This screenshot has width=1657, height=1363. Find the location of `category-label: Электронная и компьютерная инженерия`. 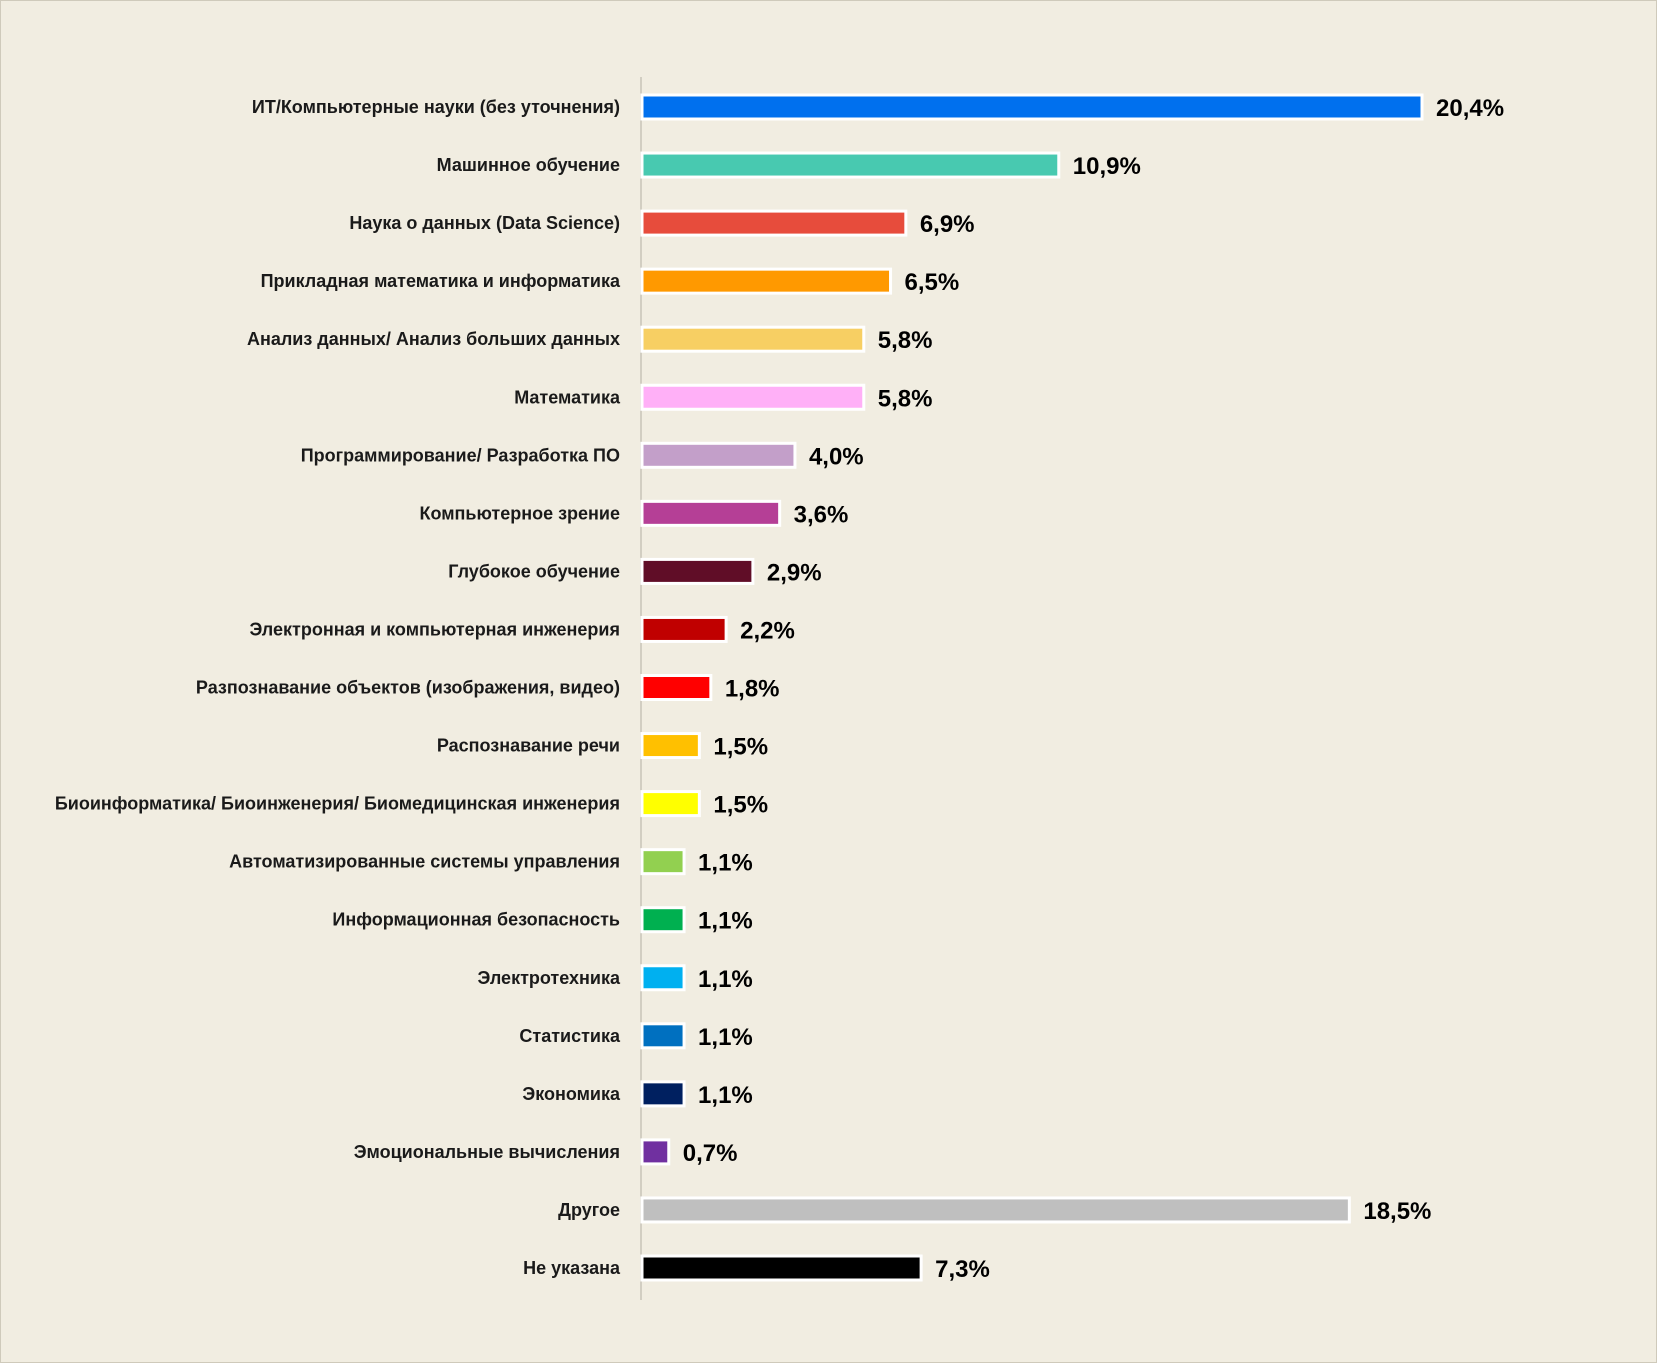

category-label: Электронная и компьютерная инженерия is located at coordinates (434, 629).